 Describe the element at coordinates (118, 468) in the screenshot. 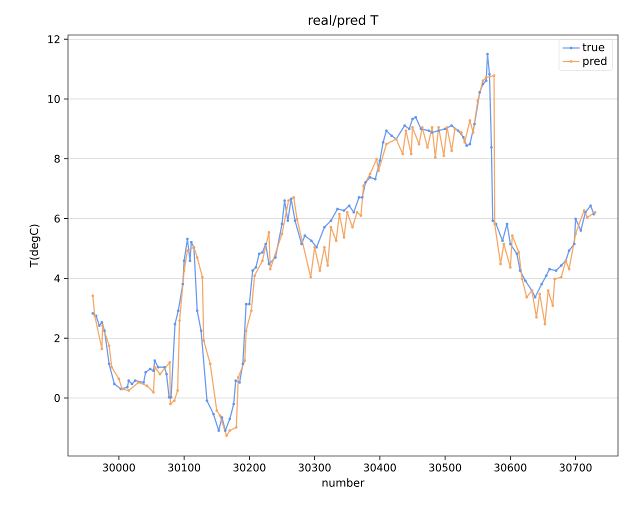

I see `x-tick-label: 30000` at that location.